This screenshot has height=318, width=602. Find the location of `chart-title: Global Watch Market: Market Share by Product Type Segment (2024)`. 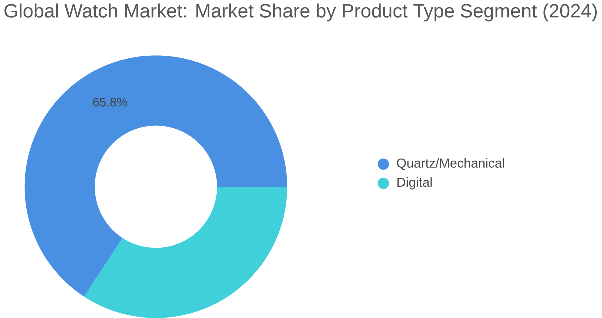

chart-title: Global Watch Market: Market Share by Product Type Segment (2024) is located at coordinates (300, 13).